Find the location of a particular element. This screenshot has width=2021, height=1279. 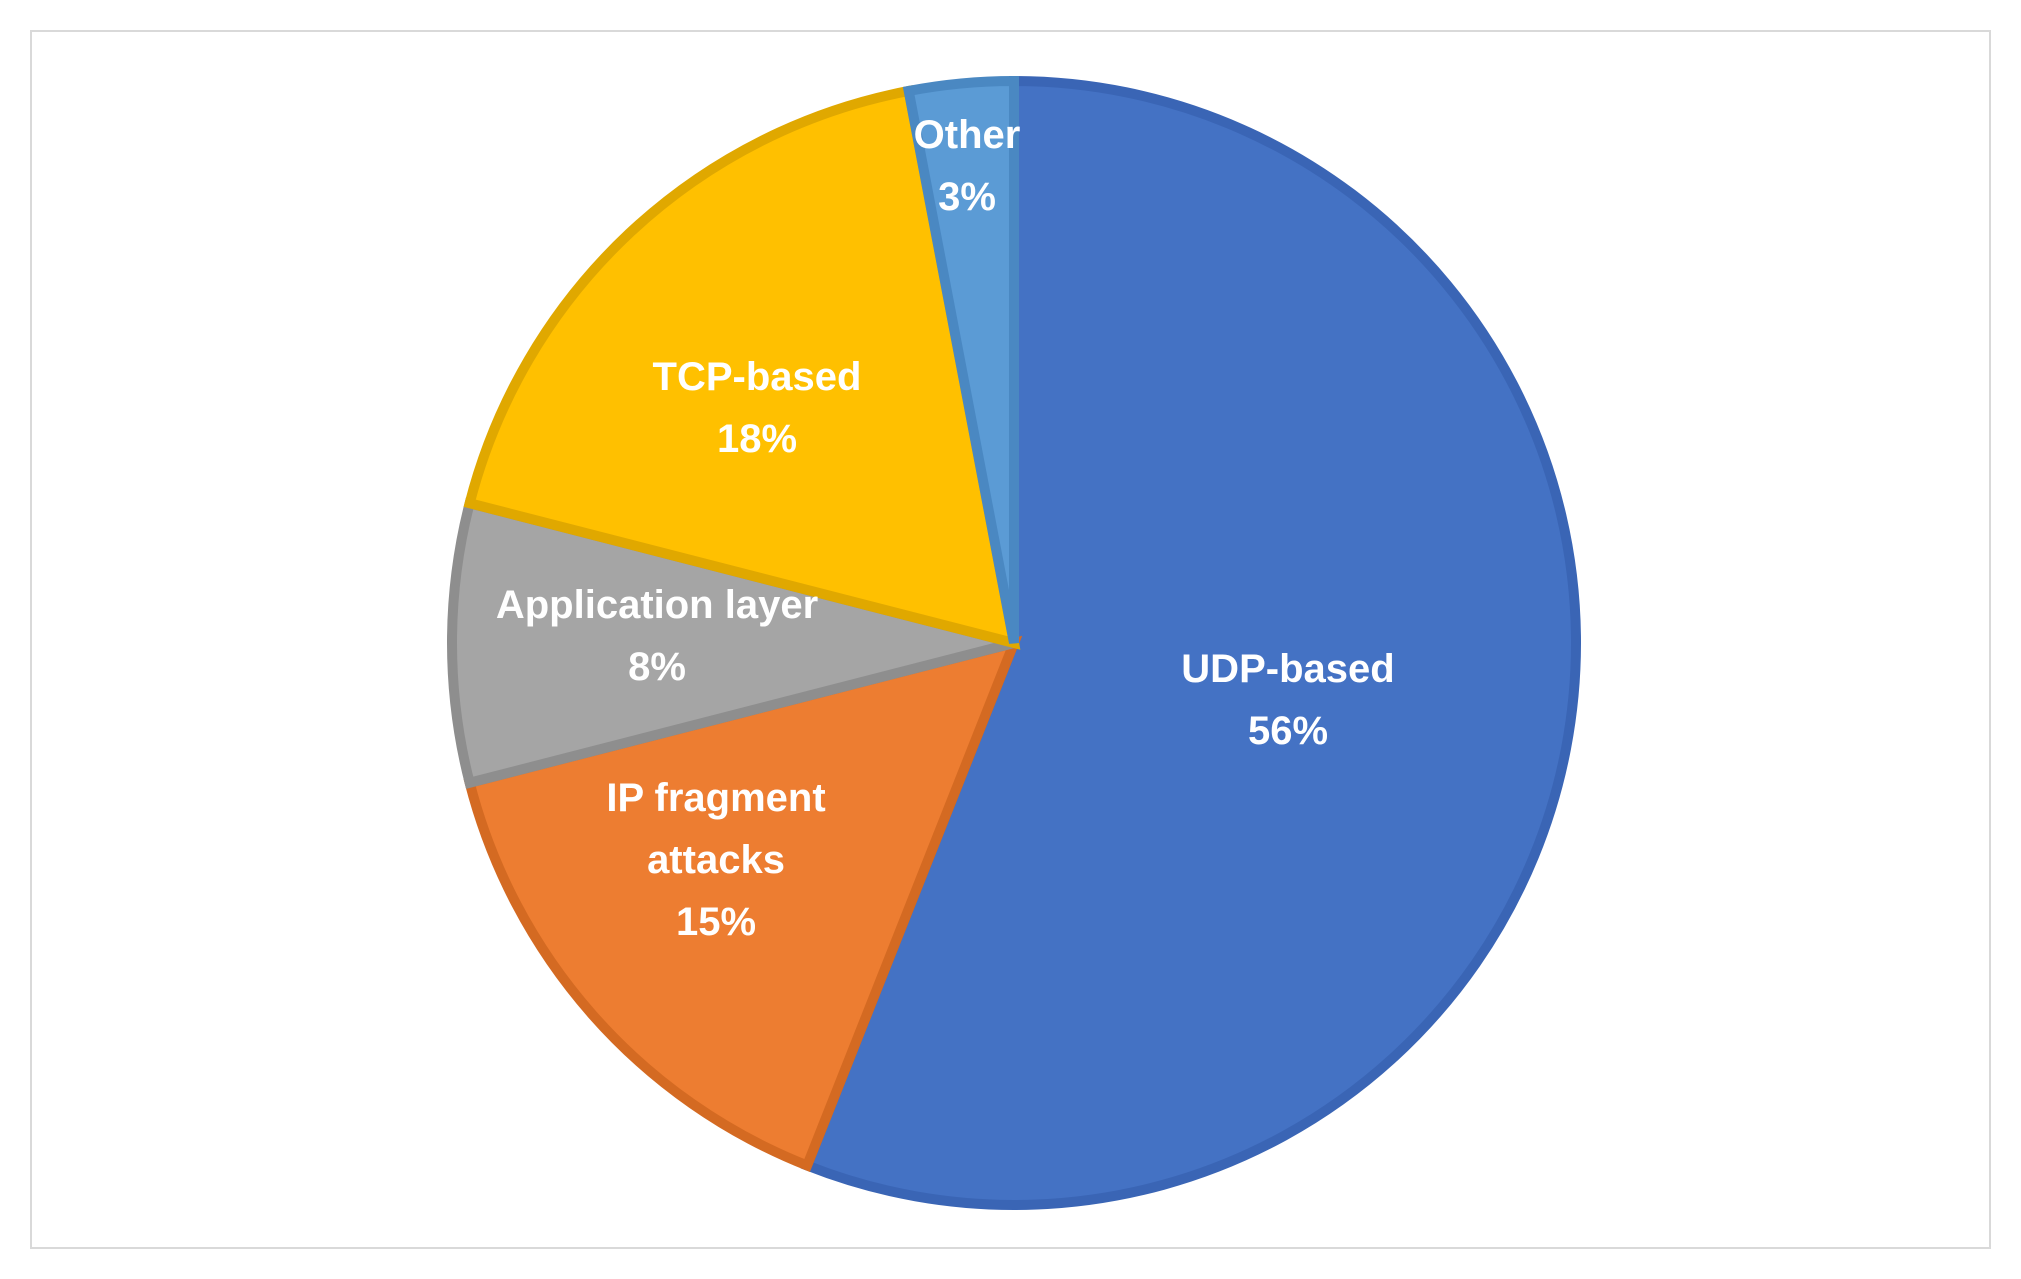

data-label-line: UDP-based is located at coordinates (1287, 669).